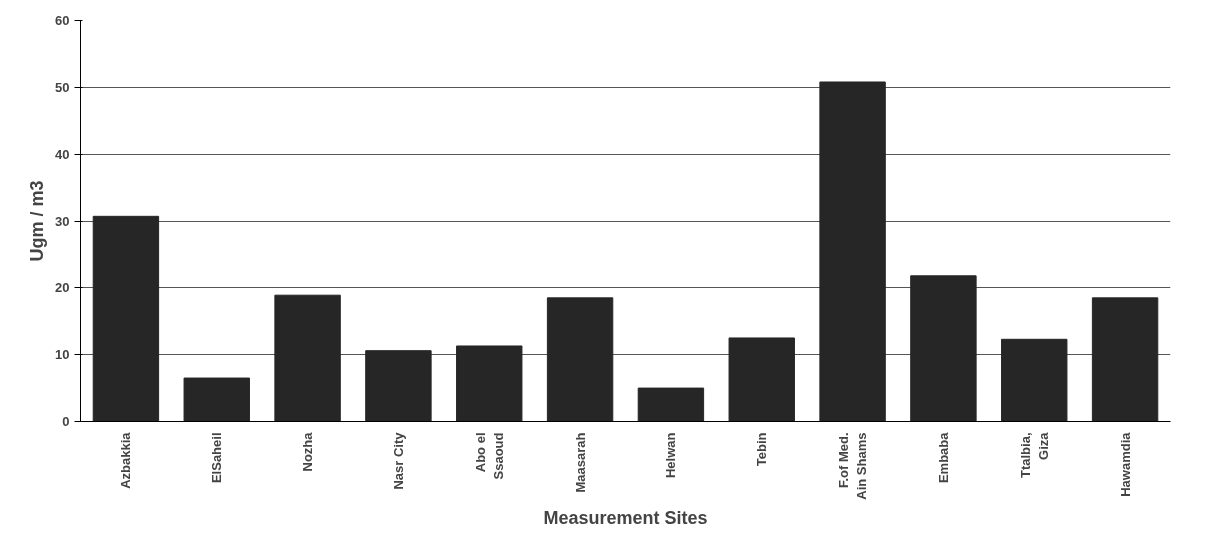 The image size is (1209, 538). I want to click on y-tick-label: 0, so click(66, 421).